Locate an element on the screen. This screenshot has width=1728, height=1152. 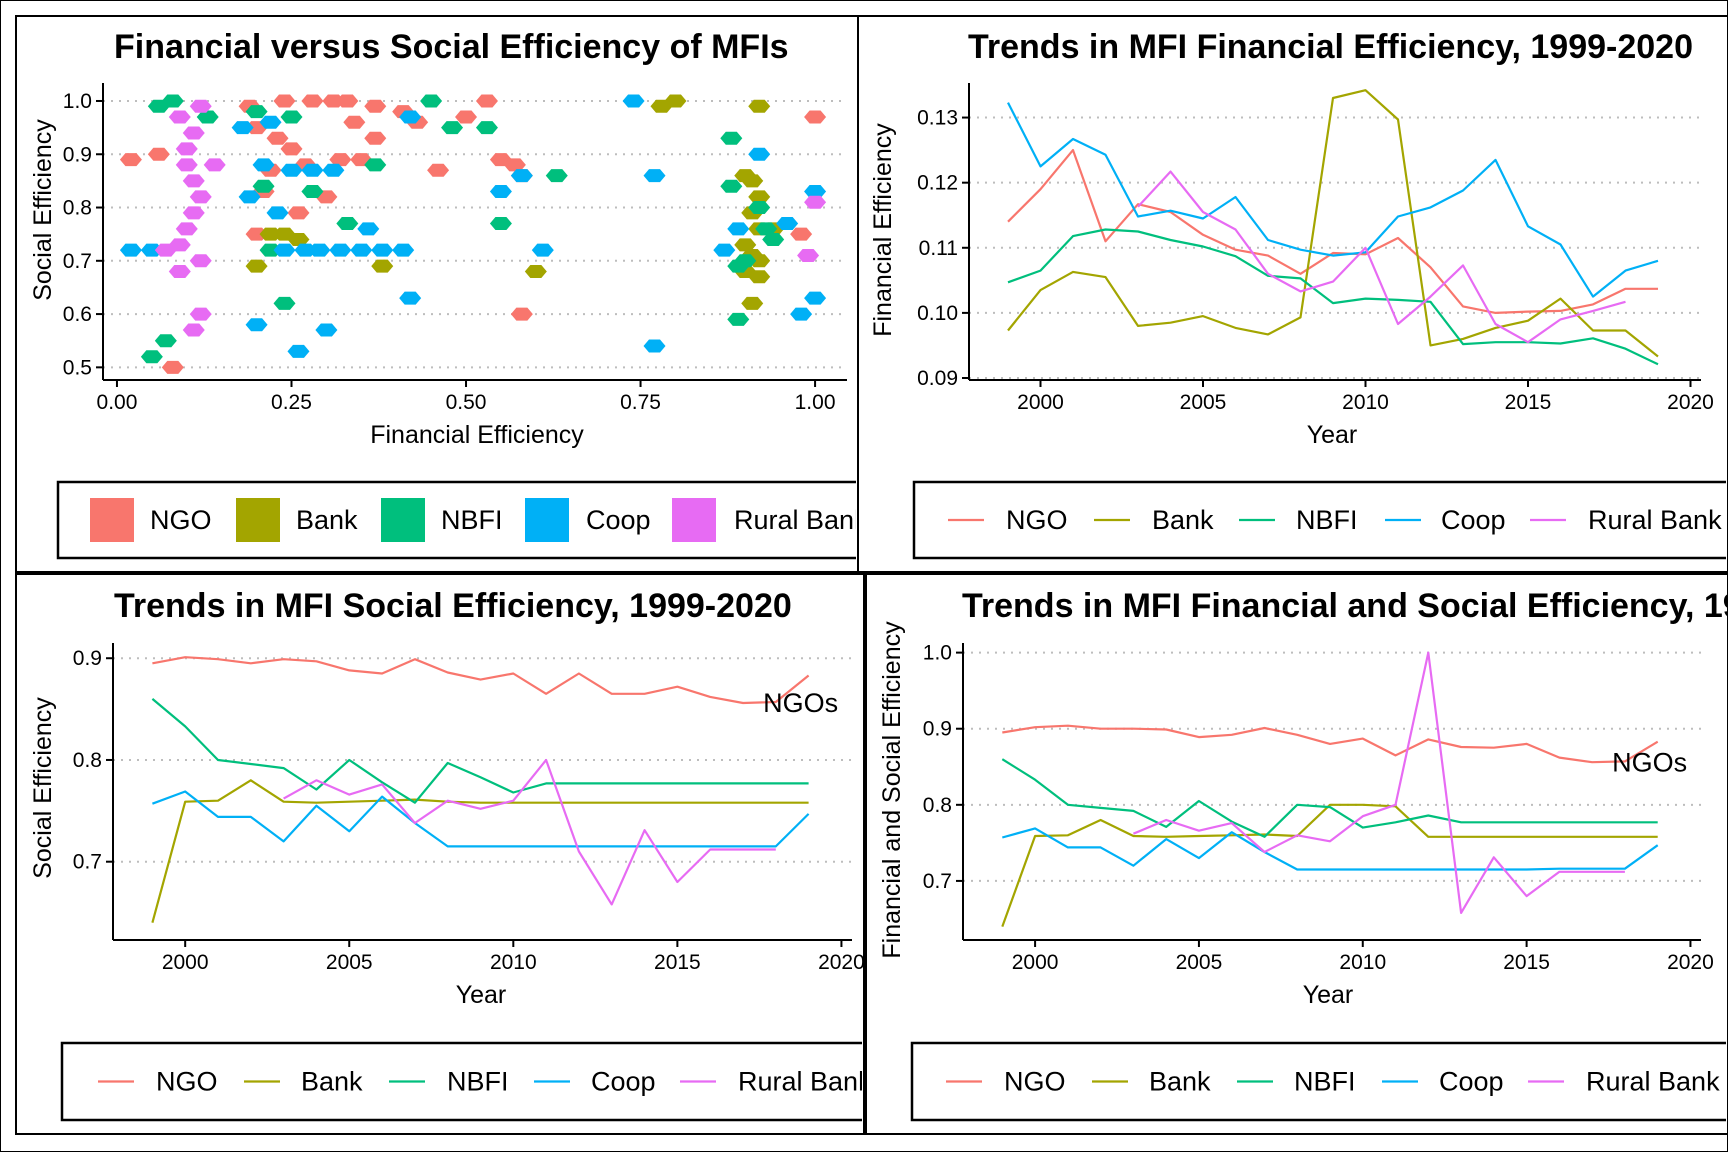
y-tick-label: 1.0 is located at coordinates (937, 653).